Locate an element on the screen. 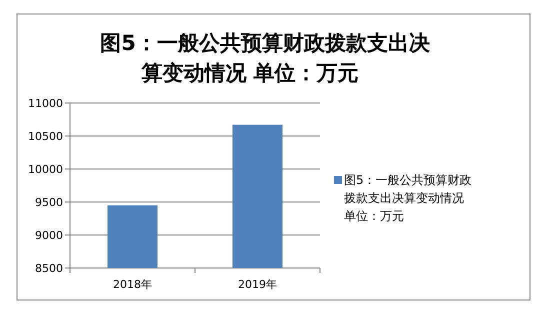 This screenshot has height=329, width=534. y-tick-label: 8500 is located at coordinates (49, 268).